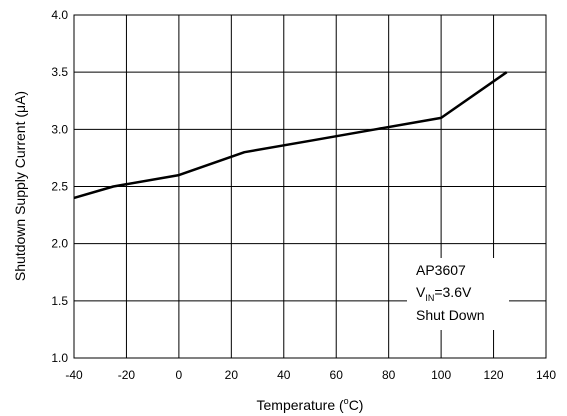 Image resolution: width=567 pixels, height=416 pixels. What do you see at coordinates (337, 375) in the screenshot?
I see `x-tick-label: 60` at bounding box center [337, 375].